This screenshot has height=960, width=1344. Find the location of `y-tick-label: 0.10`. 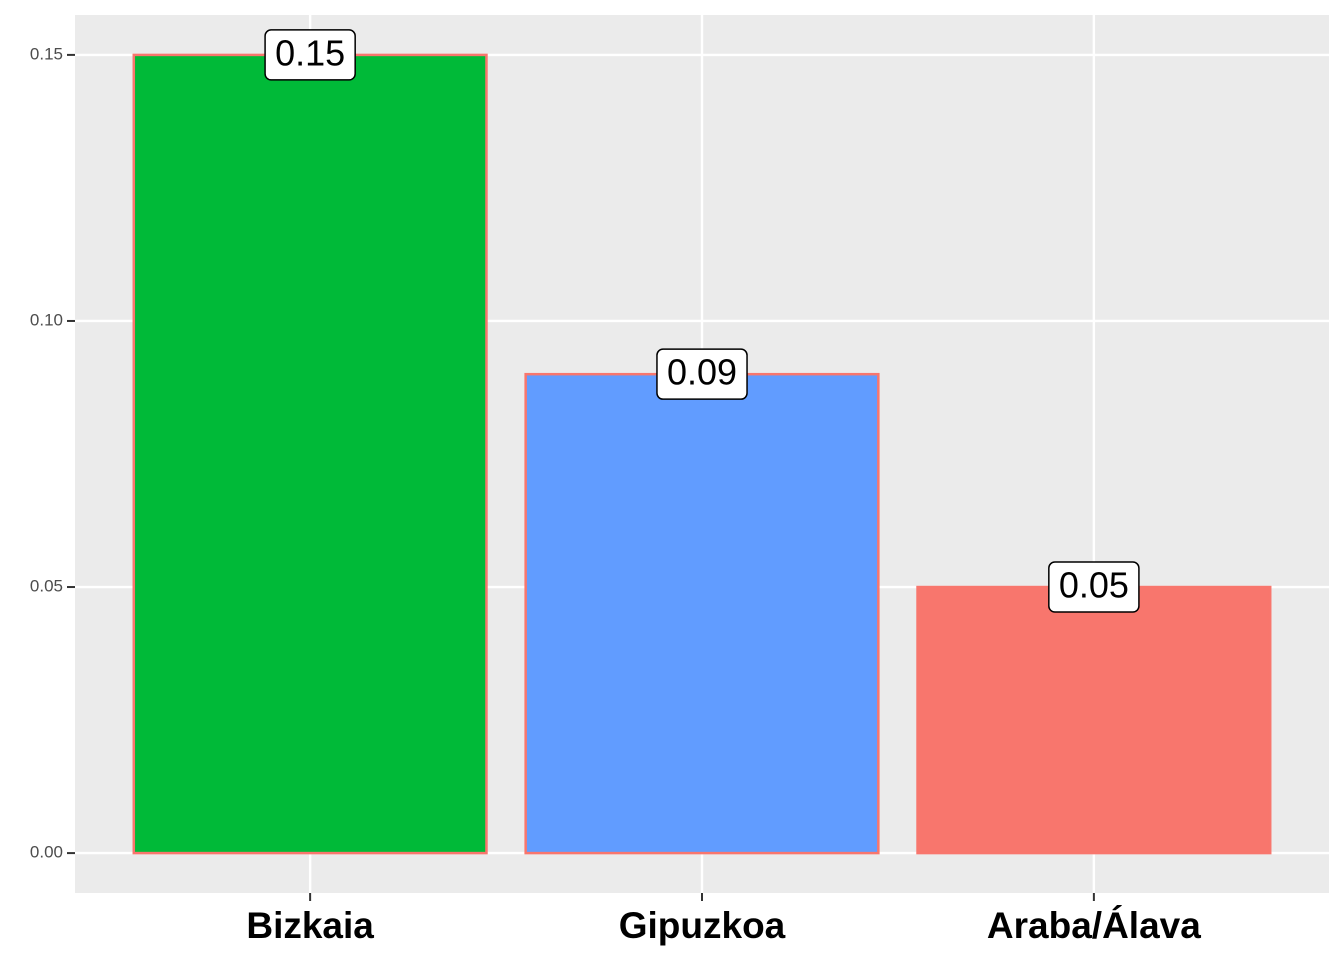

y-tick-label: 0.10 is located at coordinates (46, 319).